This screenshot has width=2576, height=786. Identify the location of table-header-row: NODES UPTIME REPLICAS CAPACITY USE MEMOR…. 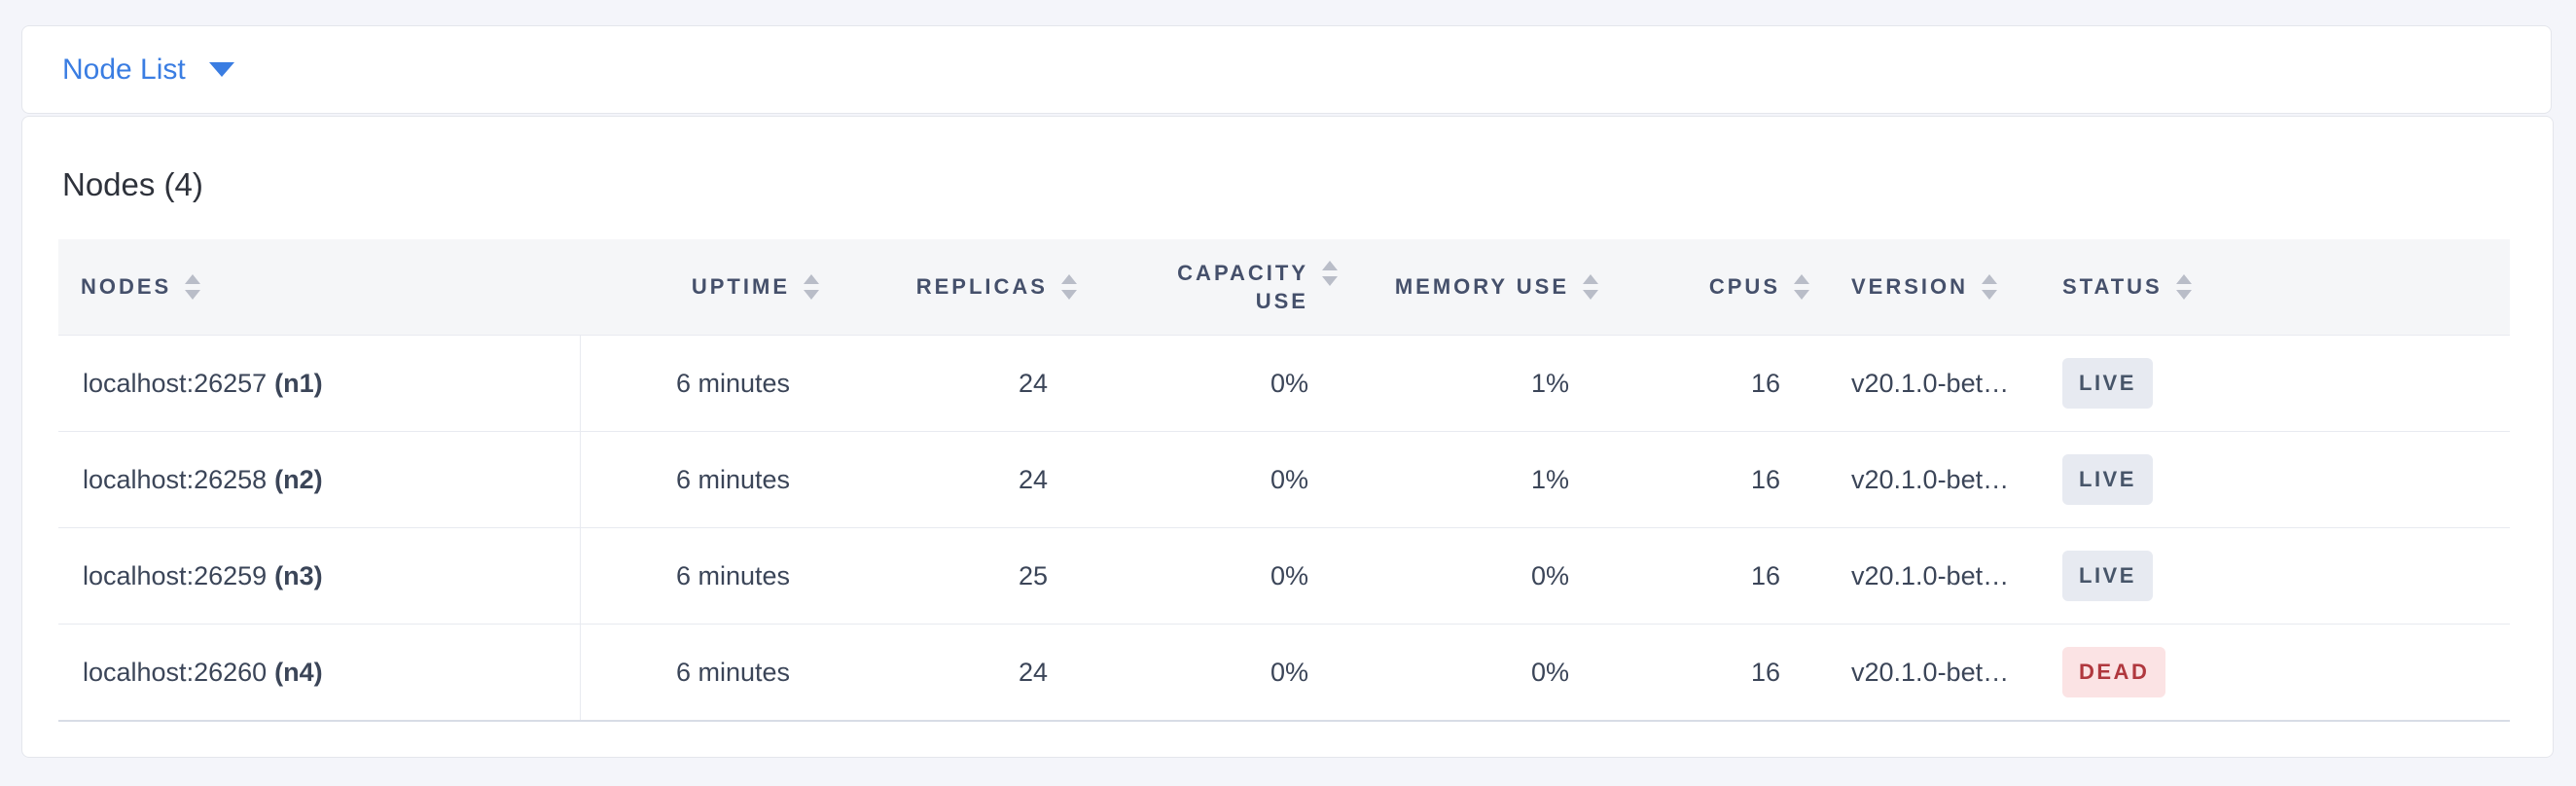
(1284, 287).